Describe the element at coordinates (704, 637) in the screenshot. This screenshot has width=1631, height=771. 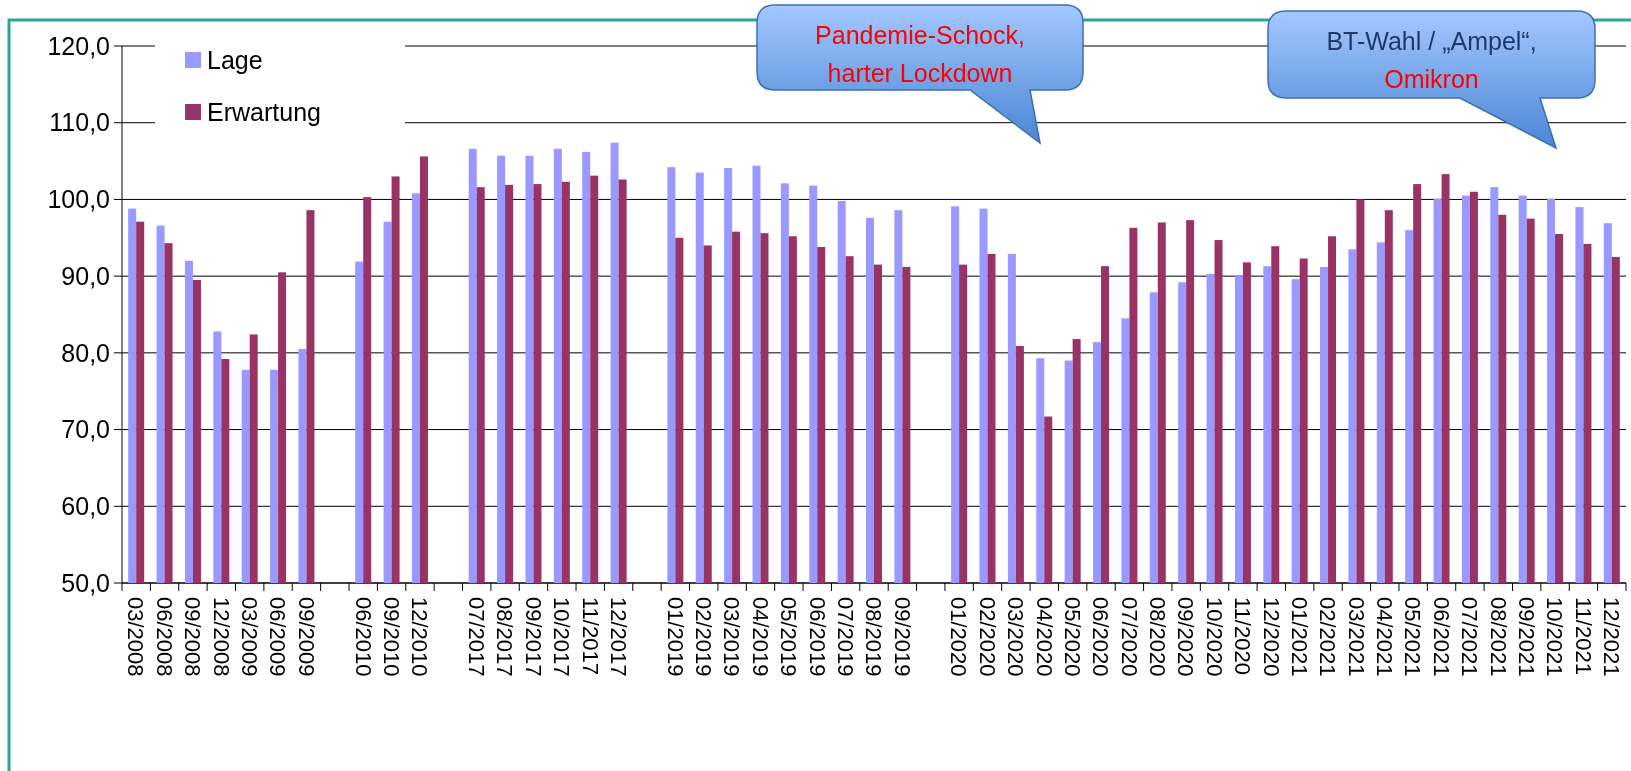
I see `x-tick-label: 02/2019` at that location.